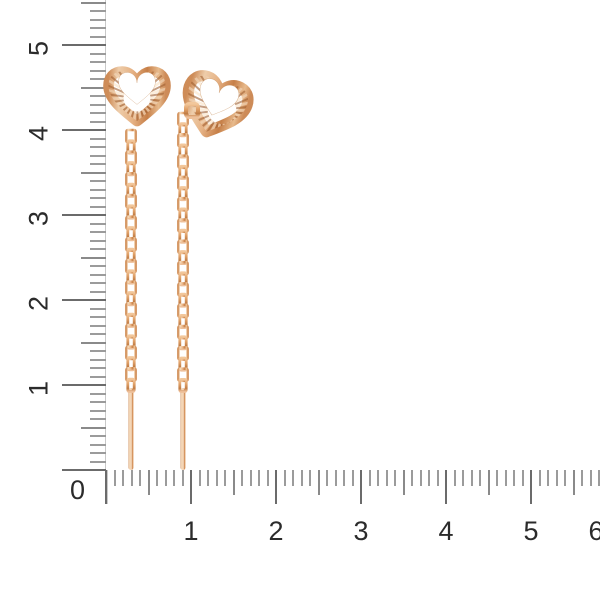 The height and width of the screenshot is (600, 600). Describe the element at coordinates (221, 269) in the screenshot. I see `earring-right` at that location.